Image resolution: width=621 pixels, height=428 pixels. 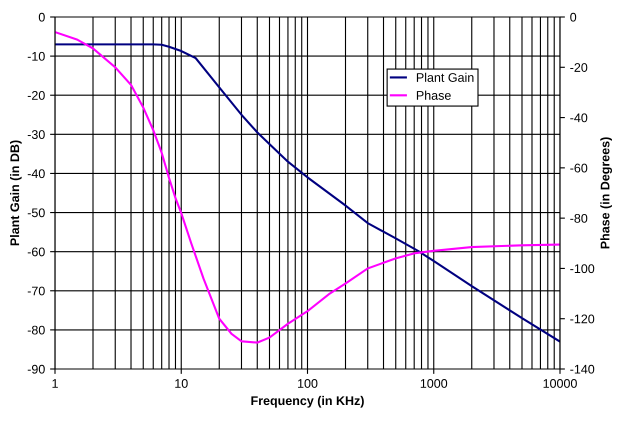 What do you see at coordinates (36, 251) in the screenshot?
I see `y-tick-label: -60` at bounding box center [36, 251].